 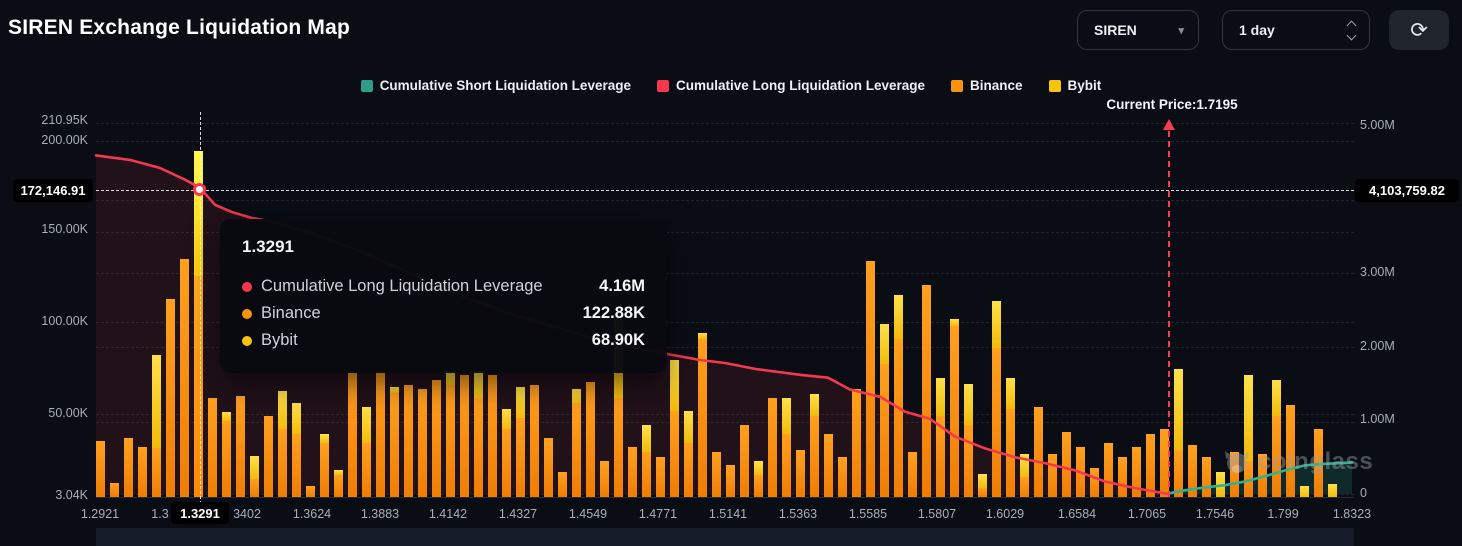 I want to click on legend-item-binance: Binance, so click(x=987, y=85).